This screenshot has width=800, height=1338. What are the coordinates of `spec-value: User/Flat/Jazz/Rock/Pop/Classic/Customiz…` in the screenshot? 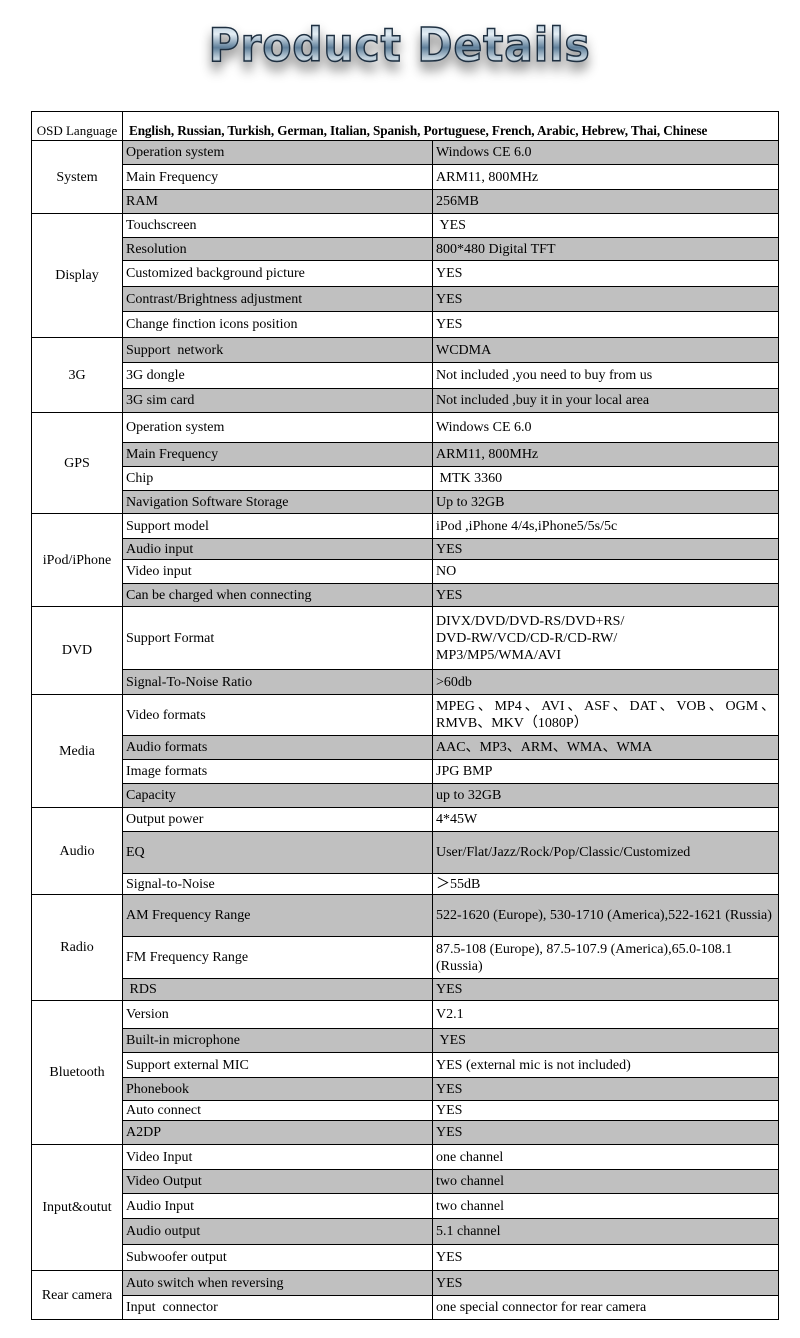 It's located at (605, 852).